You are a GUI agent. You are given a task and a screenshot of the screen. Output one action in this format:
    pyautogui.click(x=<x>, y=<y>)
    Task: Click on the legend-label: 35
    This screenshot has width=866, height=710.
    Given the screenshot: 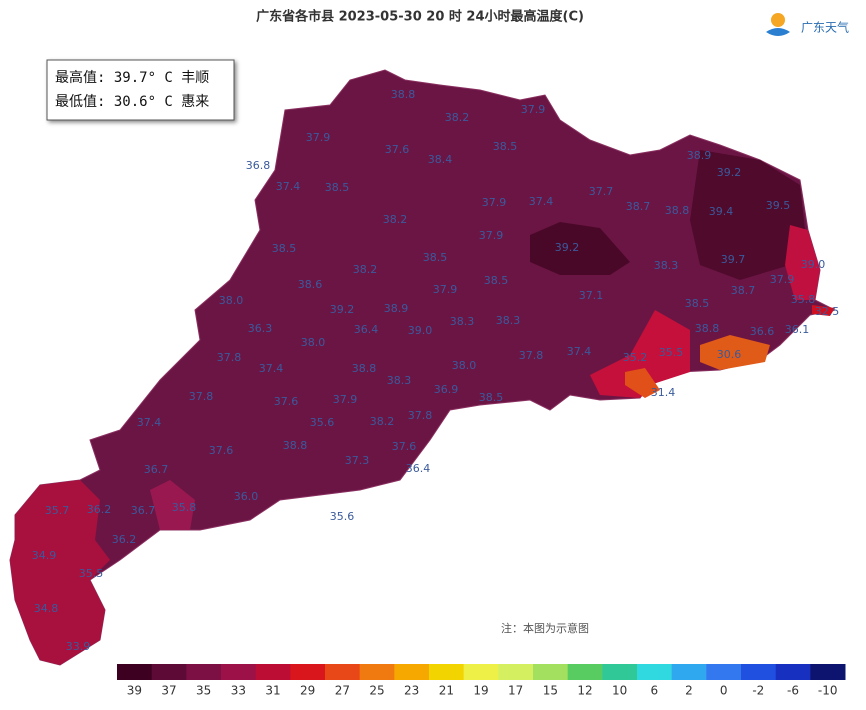 What is the action you would take?
    pyautogui.click(x=203, y=691)
    